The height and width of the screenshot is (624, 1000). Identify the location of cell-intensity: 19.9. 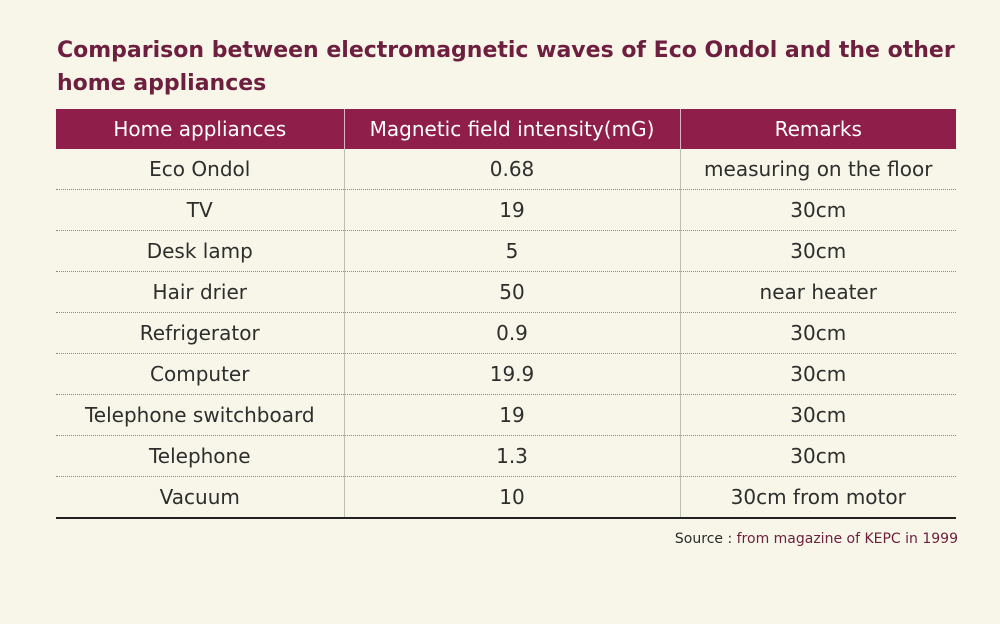
(511, 374).